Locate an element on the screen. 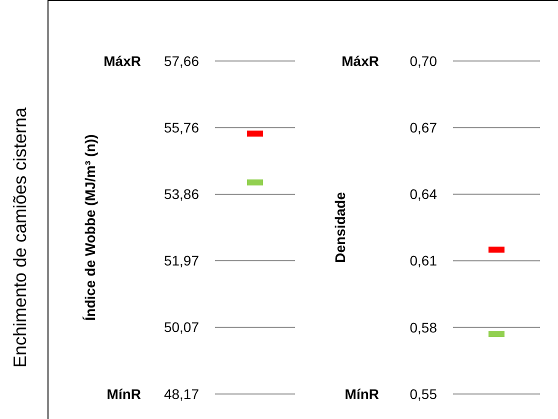 This screenshot has width=558, height=419. y-tick-label: 0,70 is located at coordinates (424, 60).